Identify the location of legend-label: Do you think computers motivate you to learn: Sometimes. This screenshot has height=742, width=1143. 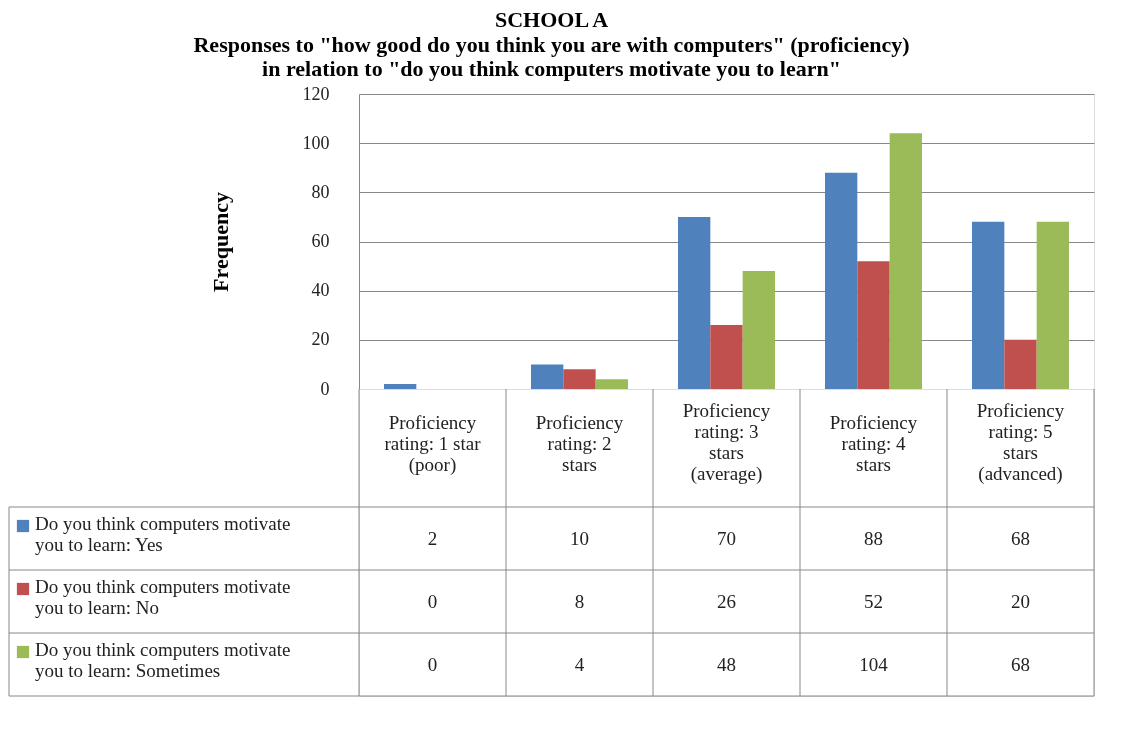
(163, 660).